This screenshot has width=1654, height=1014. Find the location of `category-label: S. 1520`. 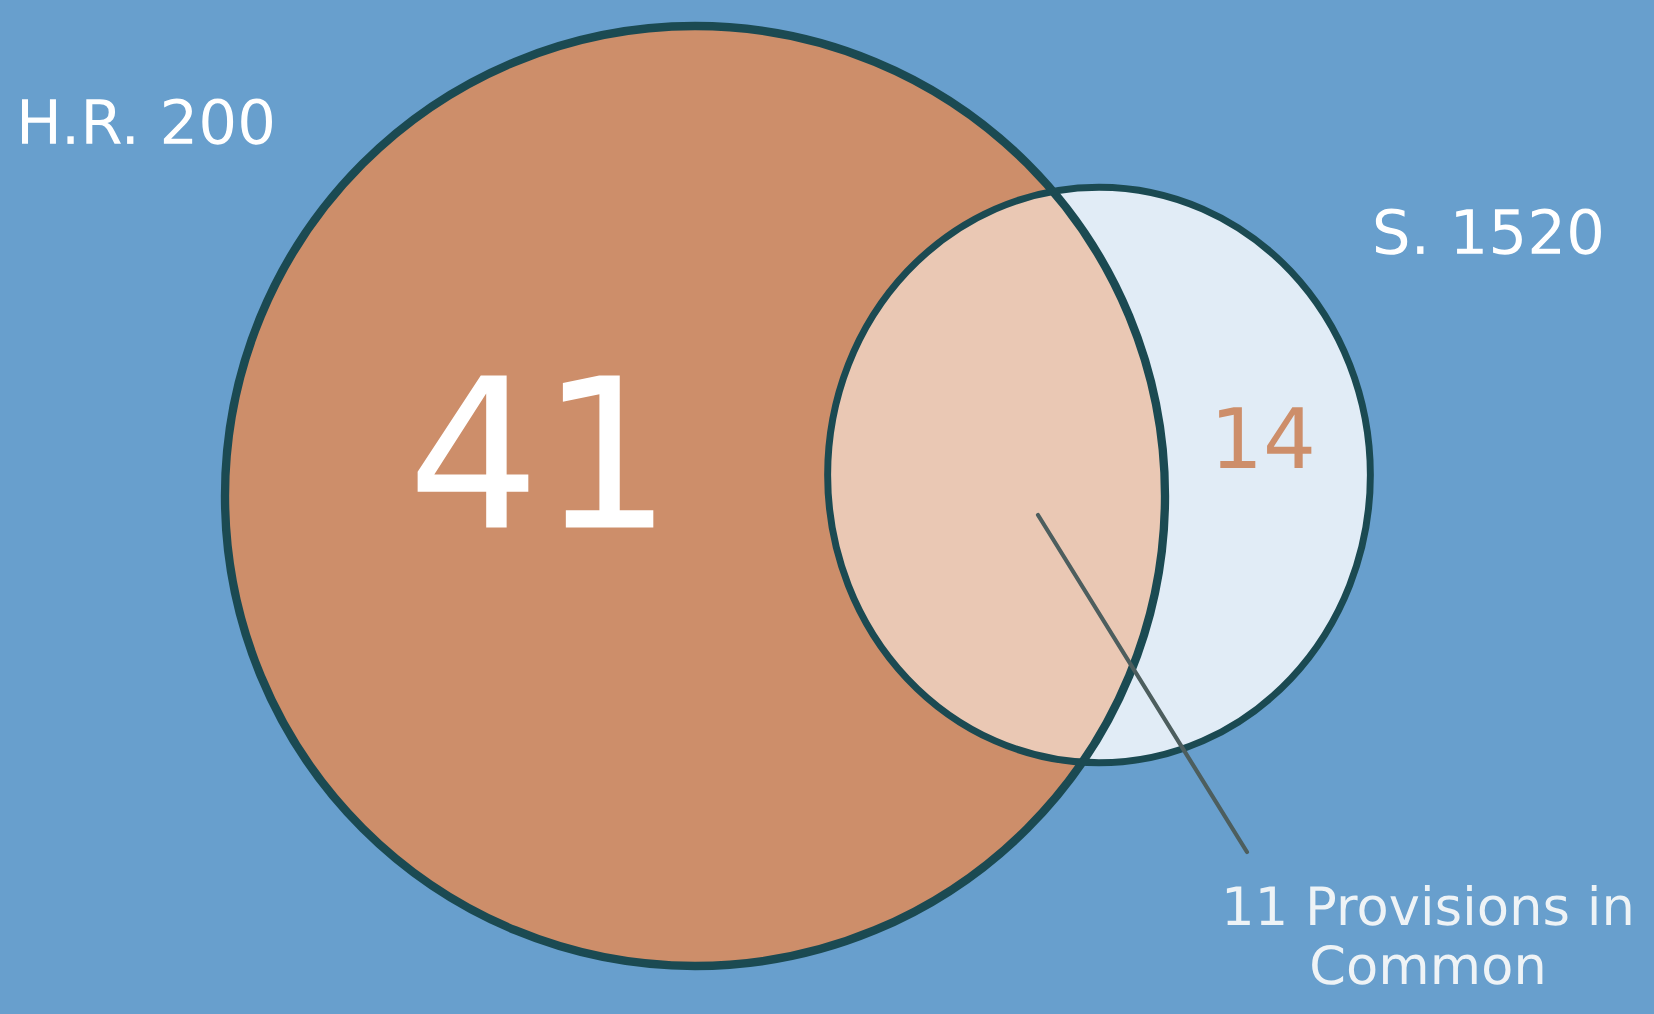

category-label: S. 1520 is located at coordinates (1488, 231).